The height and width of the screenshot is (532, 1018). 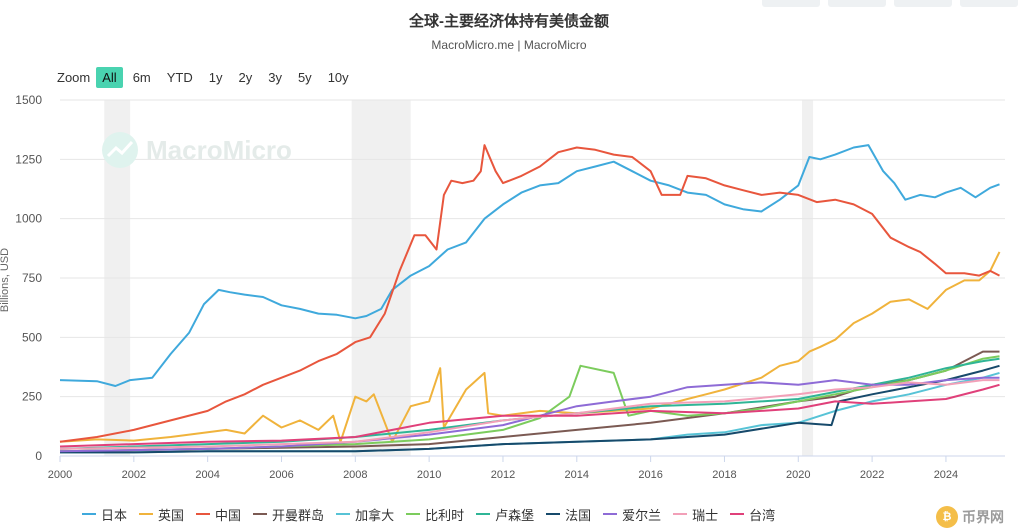 I want to click on zoom-all-button: All, so click(x=109, y=77).